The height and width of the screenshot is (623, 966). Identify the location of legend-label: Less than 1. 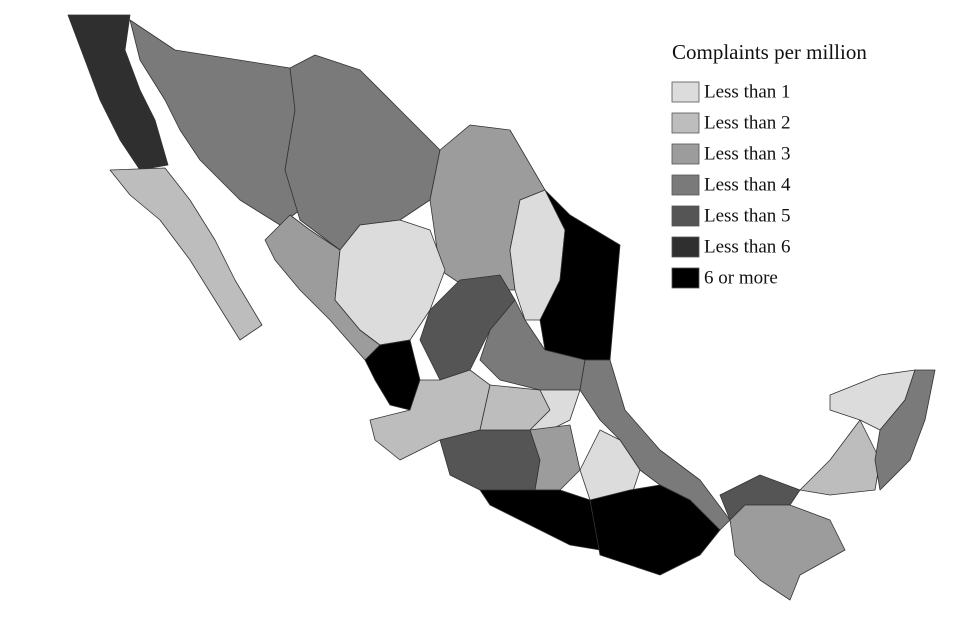
(747, 91).